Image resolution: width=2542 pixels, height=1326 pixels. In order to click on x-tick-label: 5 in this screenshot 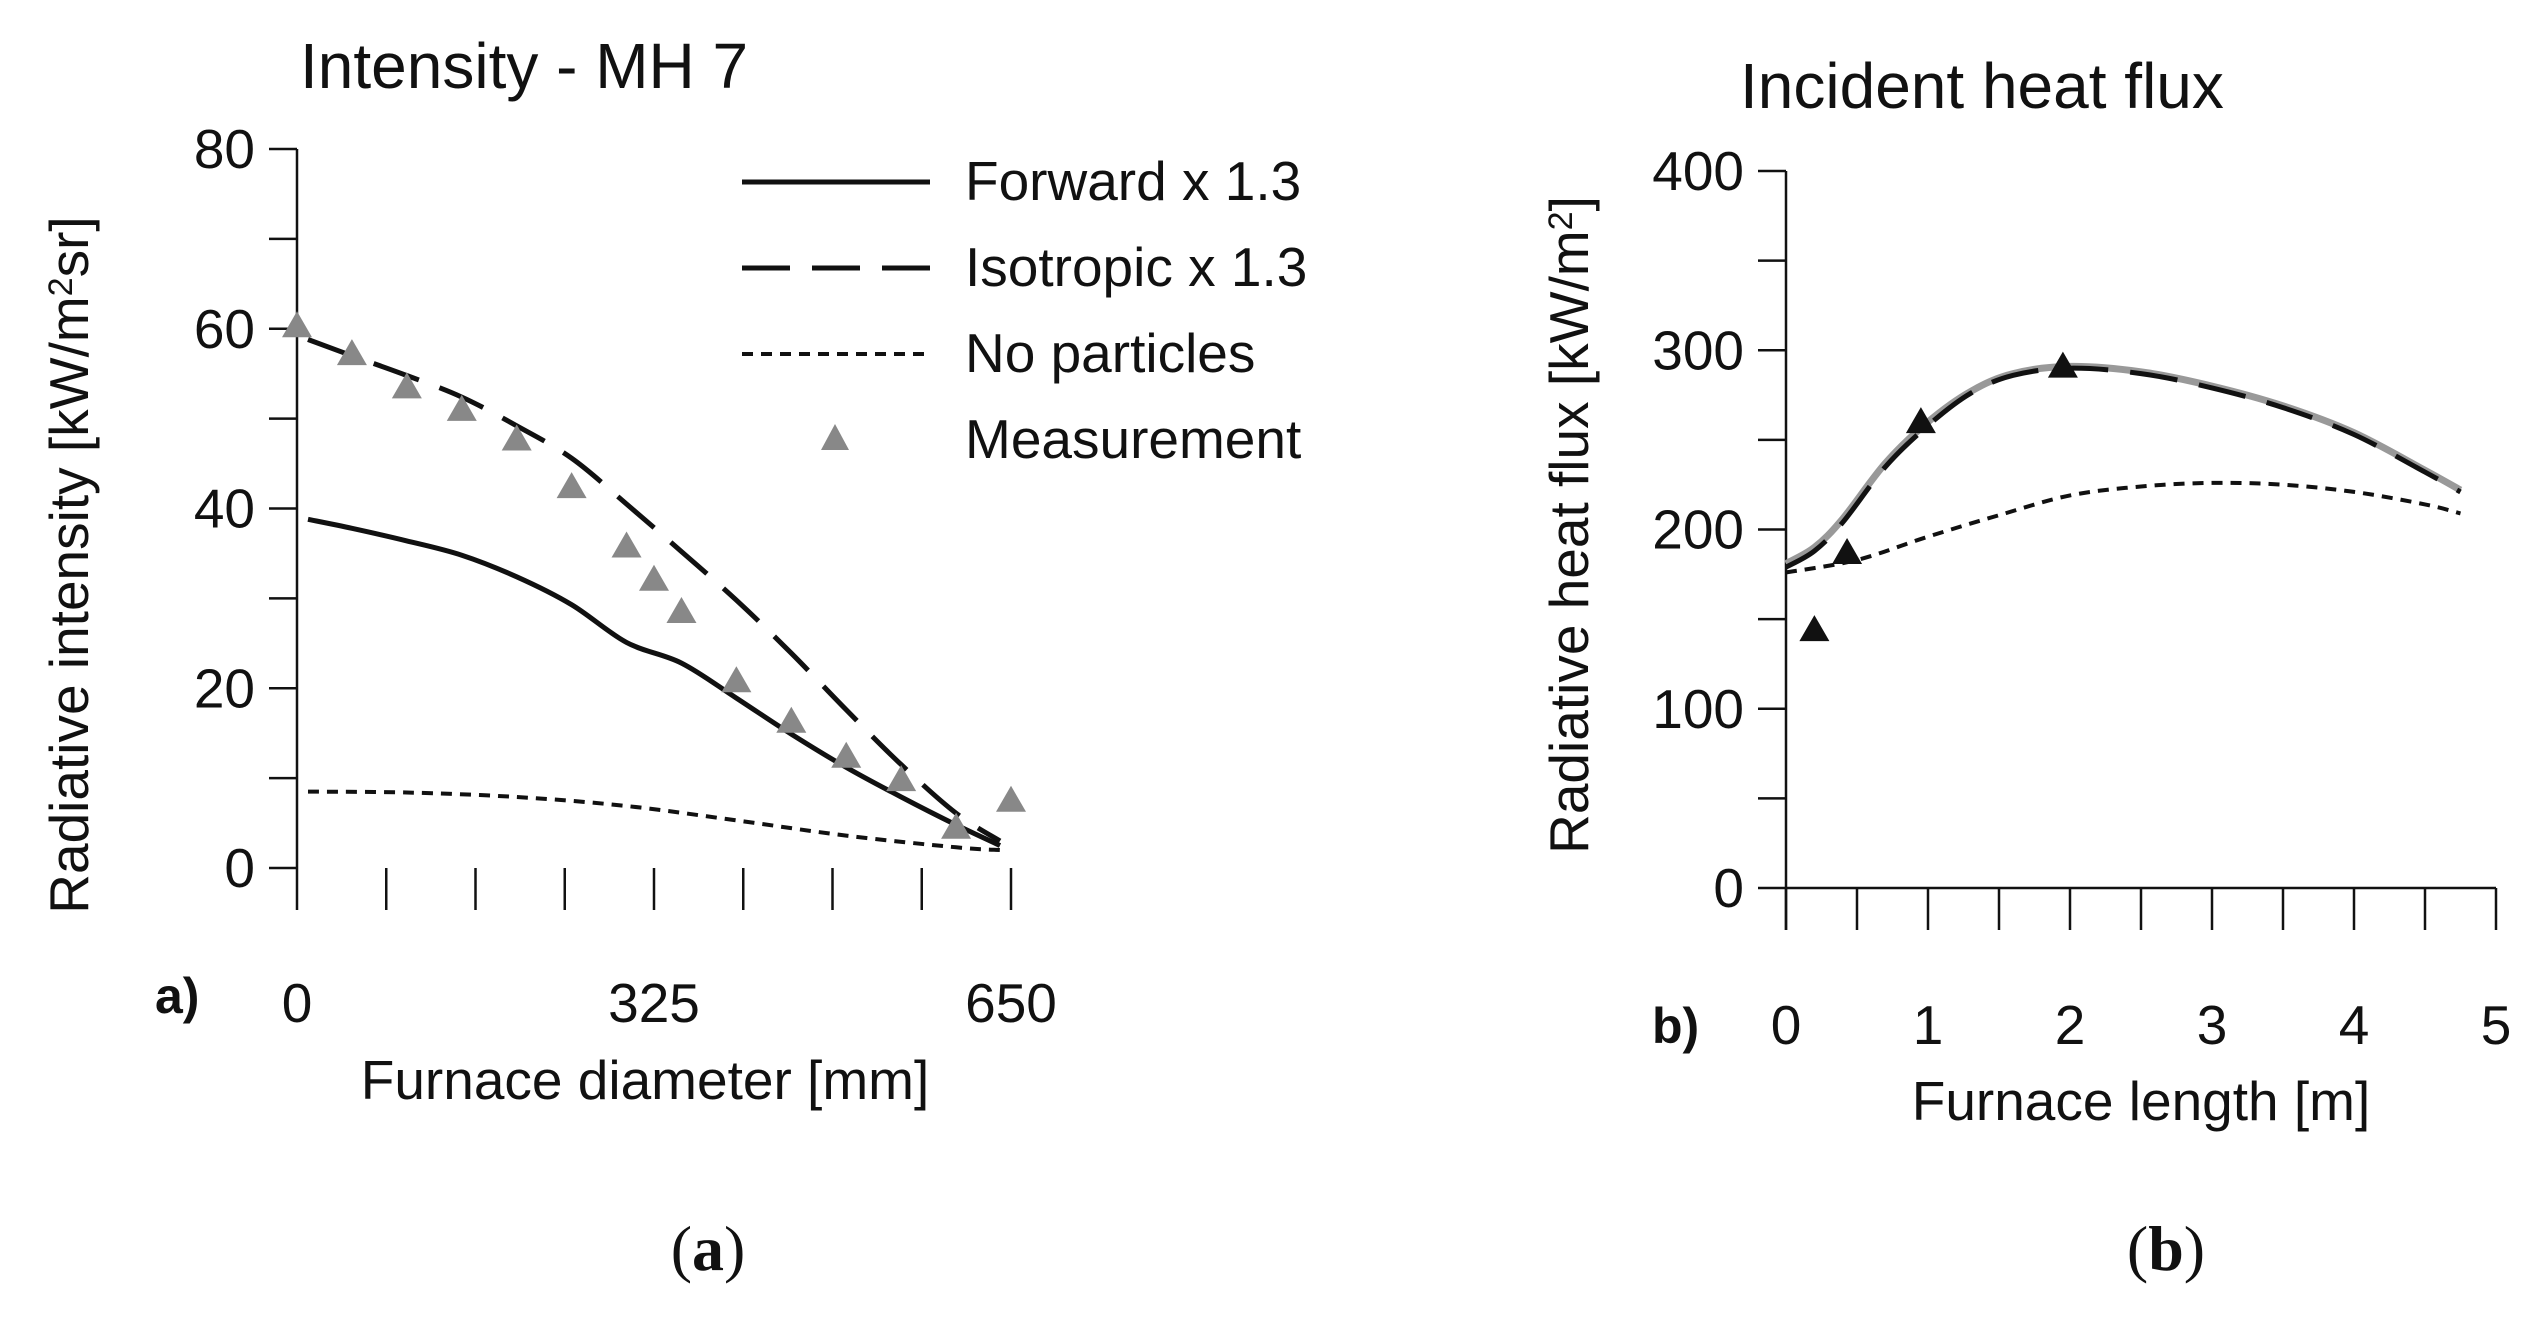, I will do `click(2496, 1025)`.